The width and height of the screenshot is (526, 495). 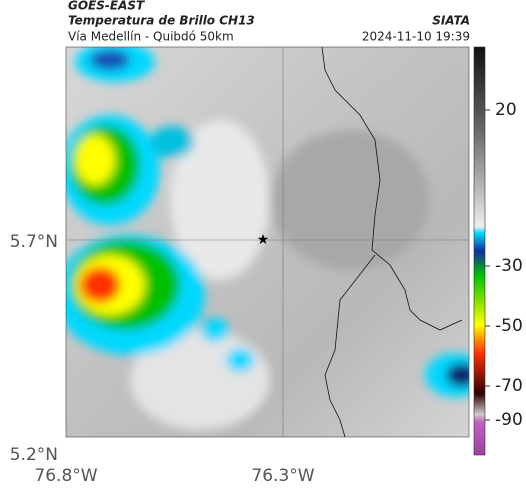 I want to click on lat-label: 5.7°N, so click(x=34, y=242).